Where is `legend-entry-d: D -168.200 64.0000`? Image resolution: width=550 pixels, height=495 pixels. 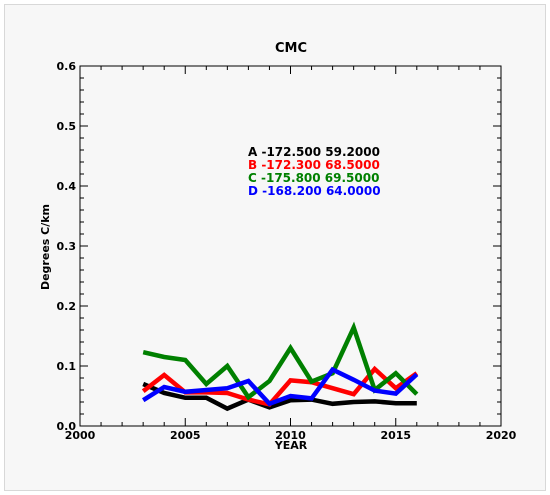 legend-entry-d: D -168.200 64.0000 is located at coordinates (314, 191).